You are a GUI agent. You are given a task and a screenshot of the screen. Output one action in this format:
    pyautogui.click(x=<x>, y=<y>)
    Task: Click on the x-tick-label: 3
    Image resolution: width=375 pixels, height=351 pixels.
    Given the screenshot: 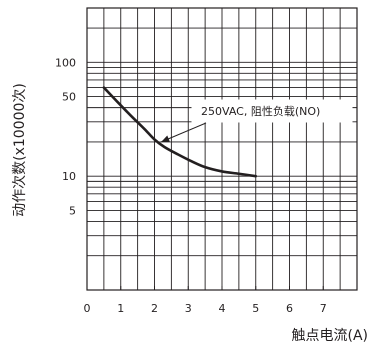 What is the action you would take?
    pyautogui.click(x=188, y=308)
    